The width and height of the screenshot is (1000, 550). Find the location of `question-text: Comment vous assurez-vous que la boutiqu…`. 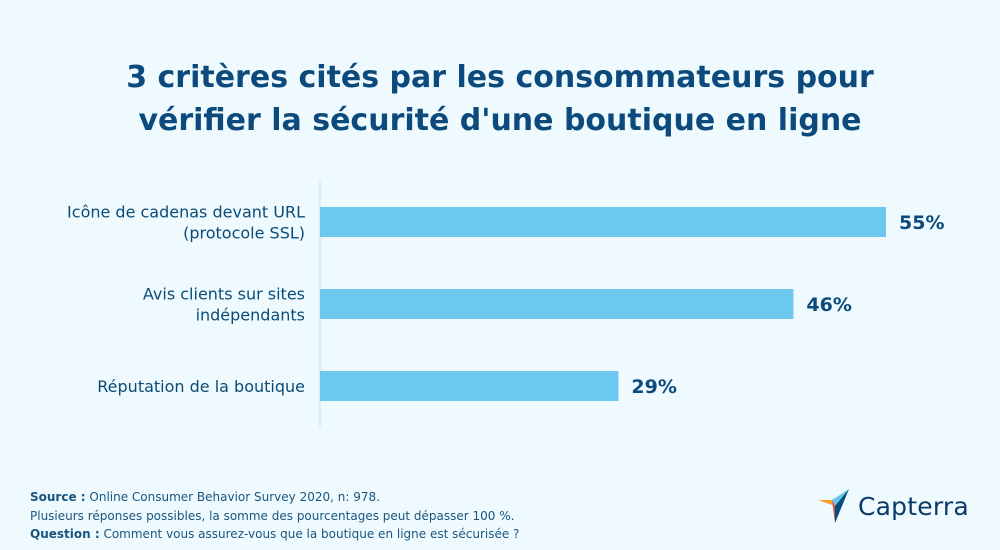

question-text: Comment vous assurez-vous que la boutiqu… is located at coordinates (309, 534).